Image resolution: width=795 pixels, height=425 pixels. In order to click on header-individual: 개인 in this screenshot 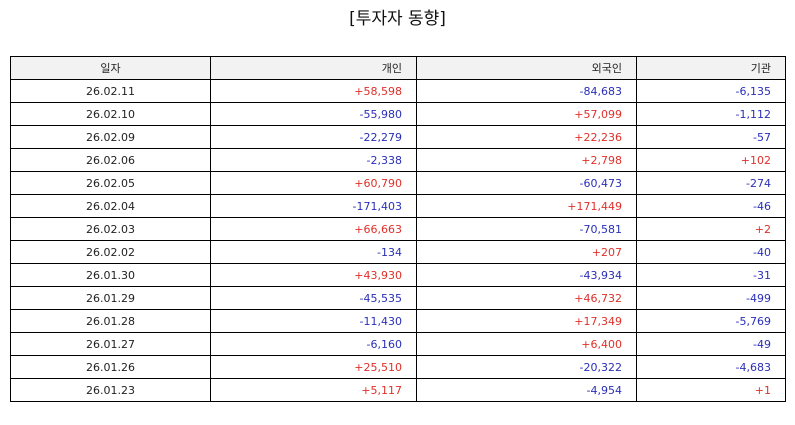, I will do `click(313, 68)`.